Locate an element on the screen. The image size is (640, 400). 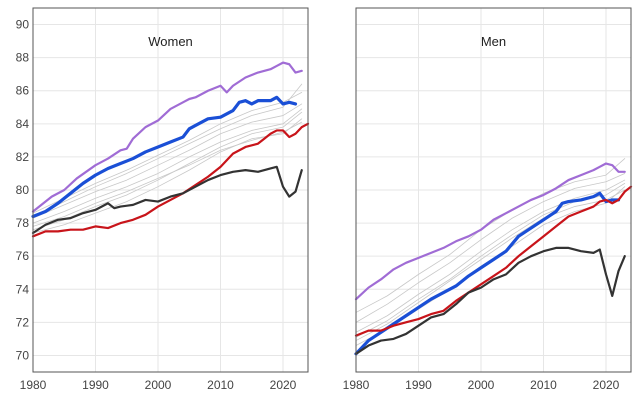
women-y-tick-label: 90 is located at coordinates (23, 25).